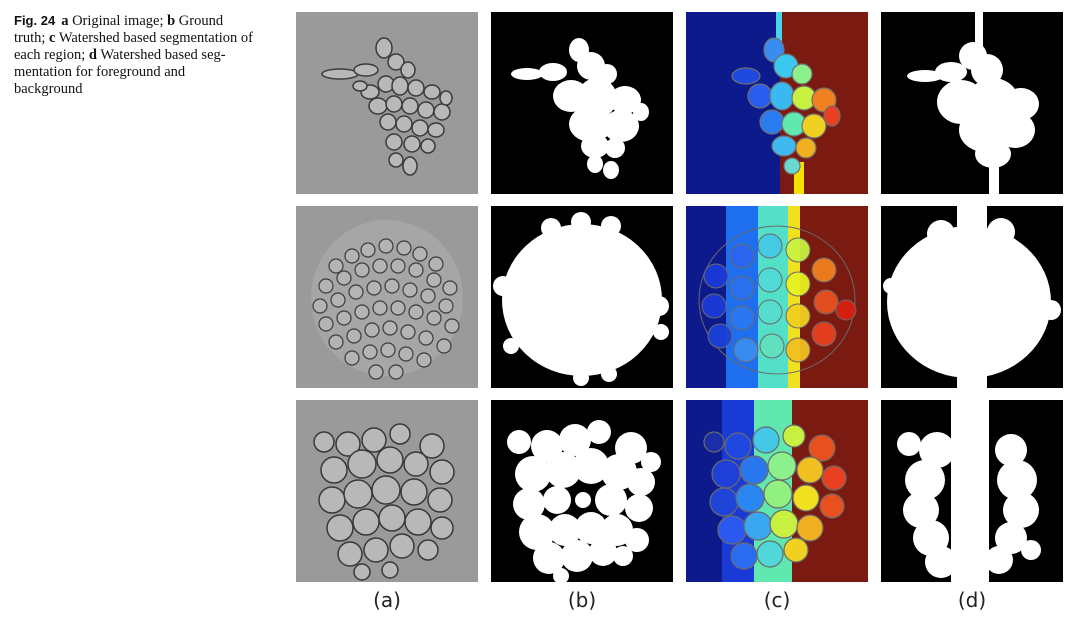  Describe the element at coordinates (35, 20) in the screenshot. I see `figure-label: Fig. 24` at that location.